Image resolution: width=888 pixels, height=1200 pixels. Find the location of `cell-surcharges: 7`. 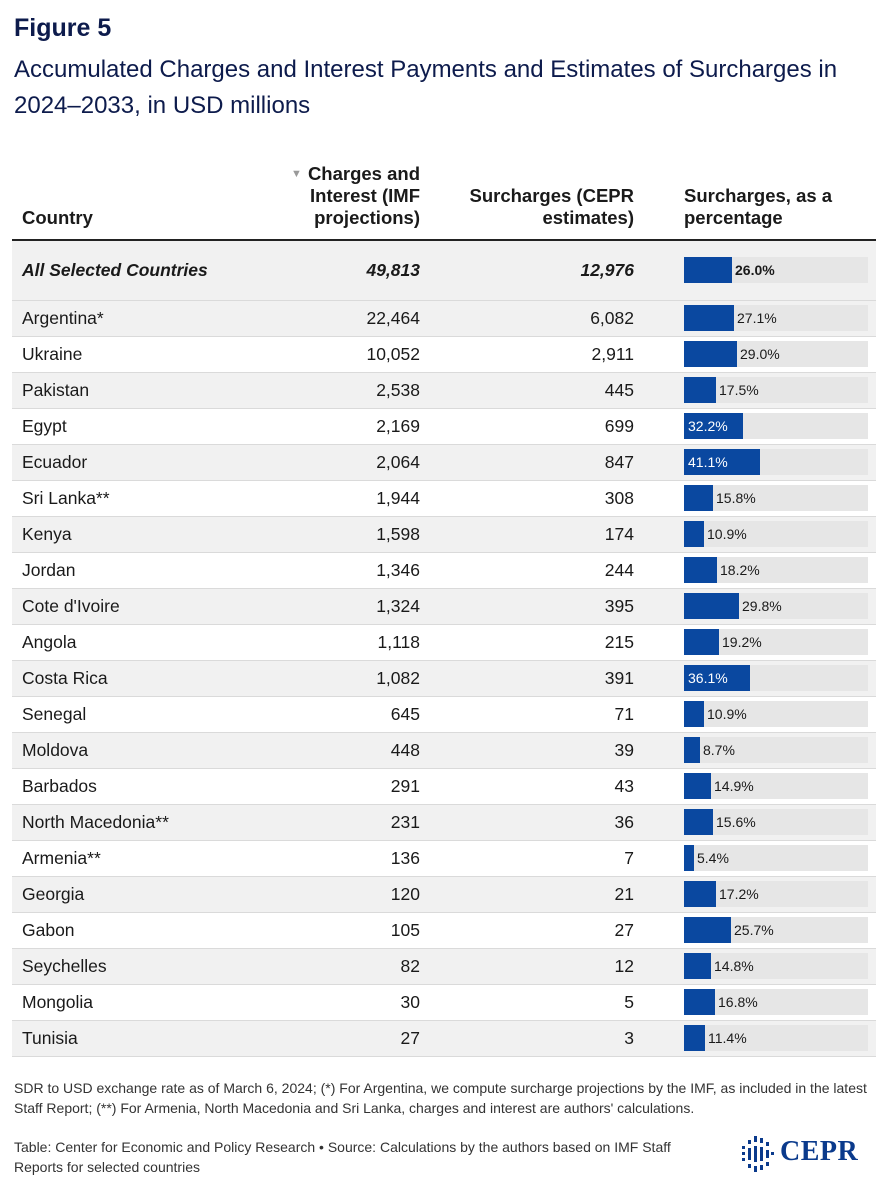

cell-surcharges: 7 is located at coordinates (629, 857).